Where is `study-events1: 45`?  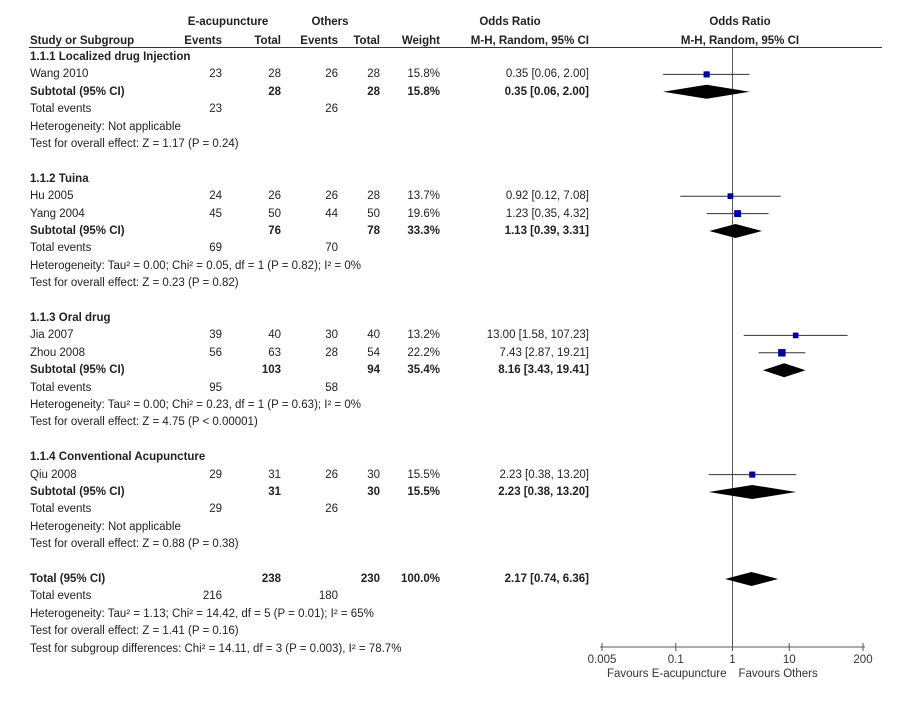
study-events1: 45 is located at coordinates (215, 213).